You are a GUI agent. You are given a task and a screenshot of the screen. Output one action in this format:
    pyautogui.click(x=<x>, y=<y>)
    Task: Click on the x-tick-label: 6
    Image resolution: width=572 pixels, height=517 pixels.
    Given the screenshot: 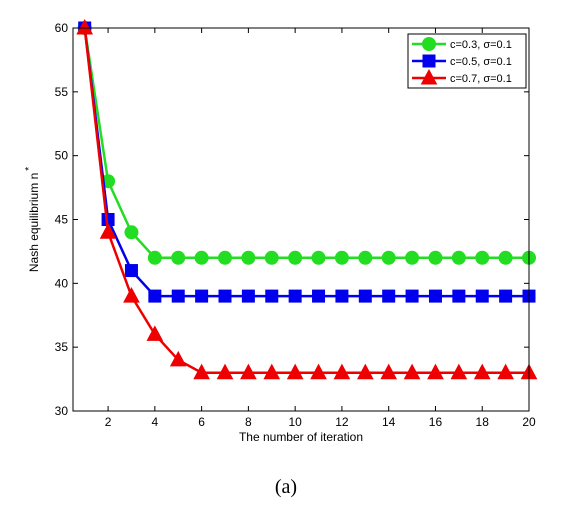 What is the action you would take?
    pyautogui.click(x=201, y=422)
    